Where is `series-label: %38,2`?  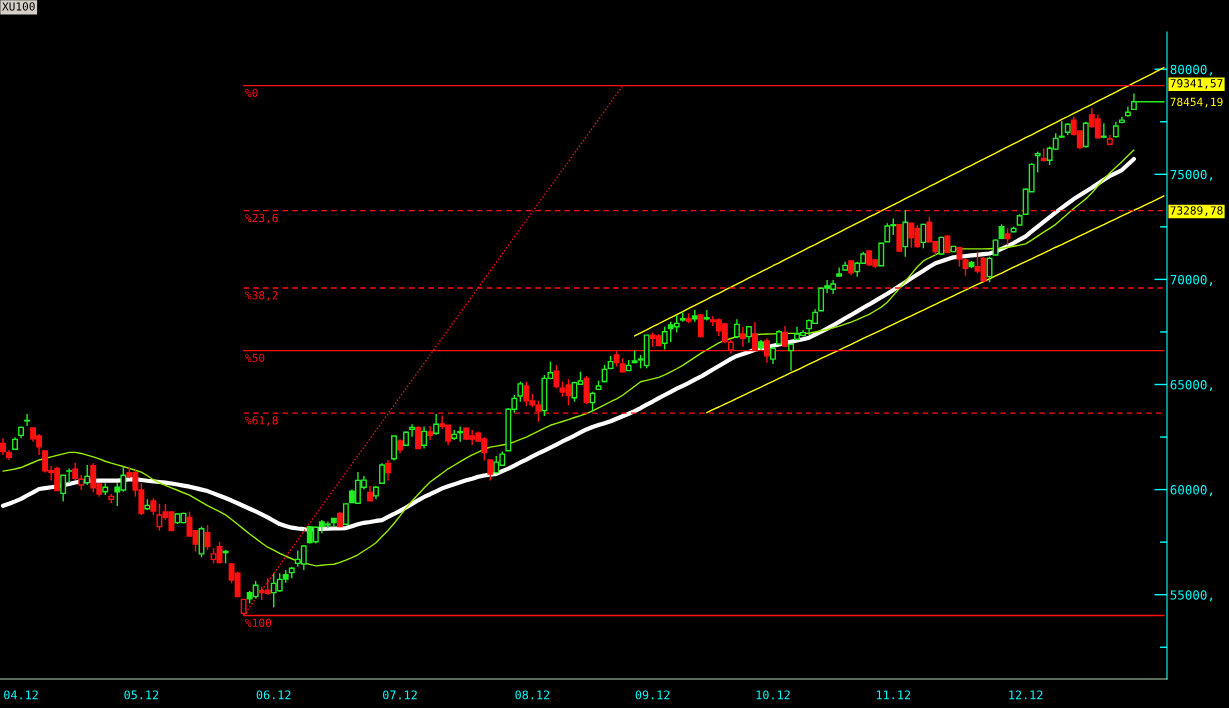
series-label: %38,2 is located at coordinates (261, 296).